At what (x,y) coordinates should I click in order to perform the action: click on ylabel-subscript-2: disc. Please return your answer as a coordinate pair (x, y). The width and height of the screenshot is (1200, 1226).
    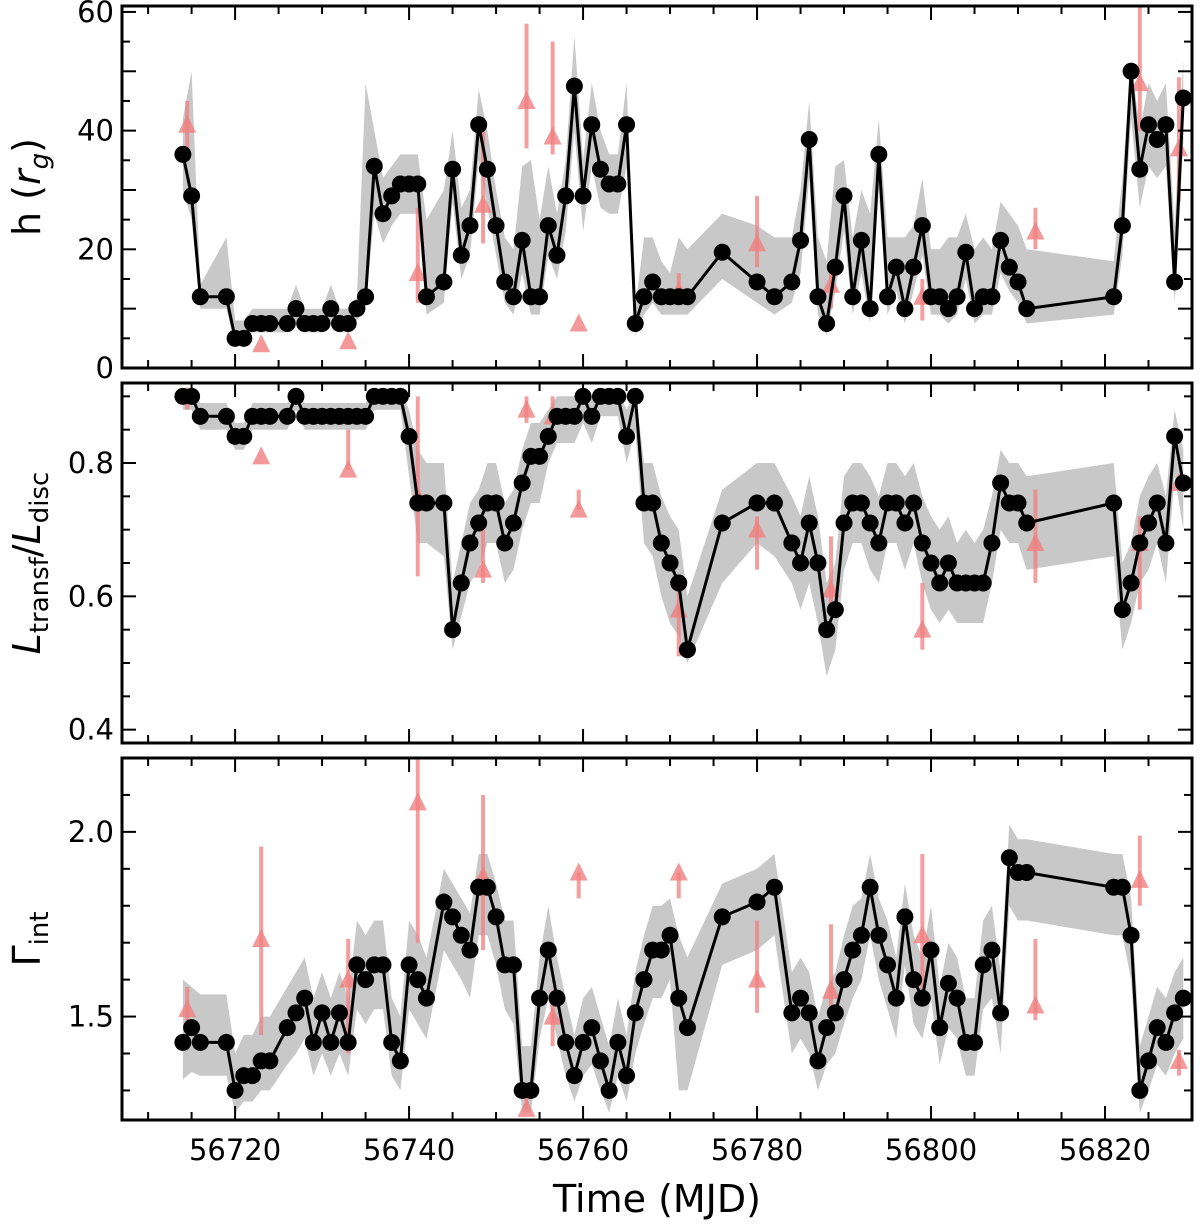
    Looking at the image, I should click on (40, 498).